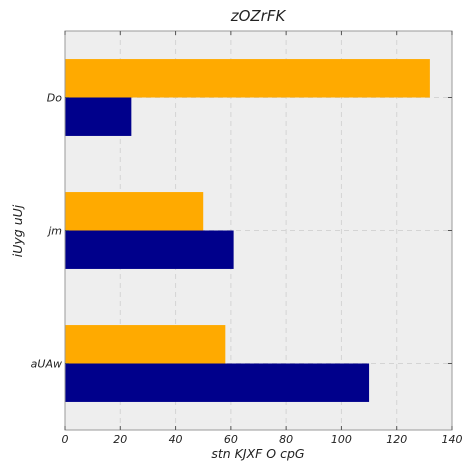 The image size is (472, 472). I want to click on x-tick-label: 60, so click(231, 439).